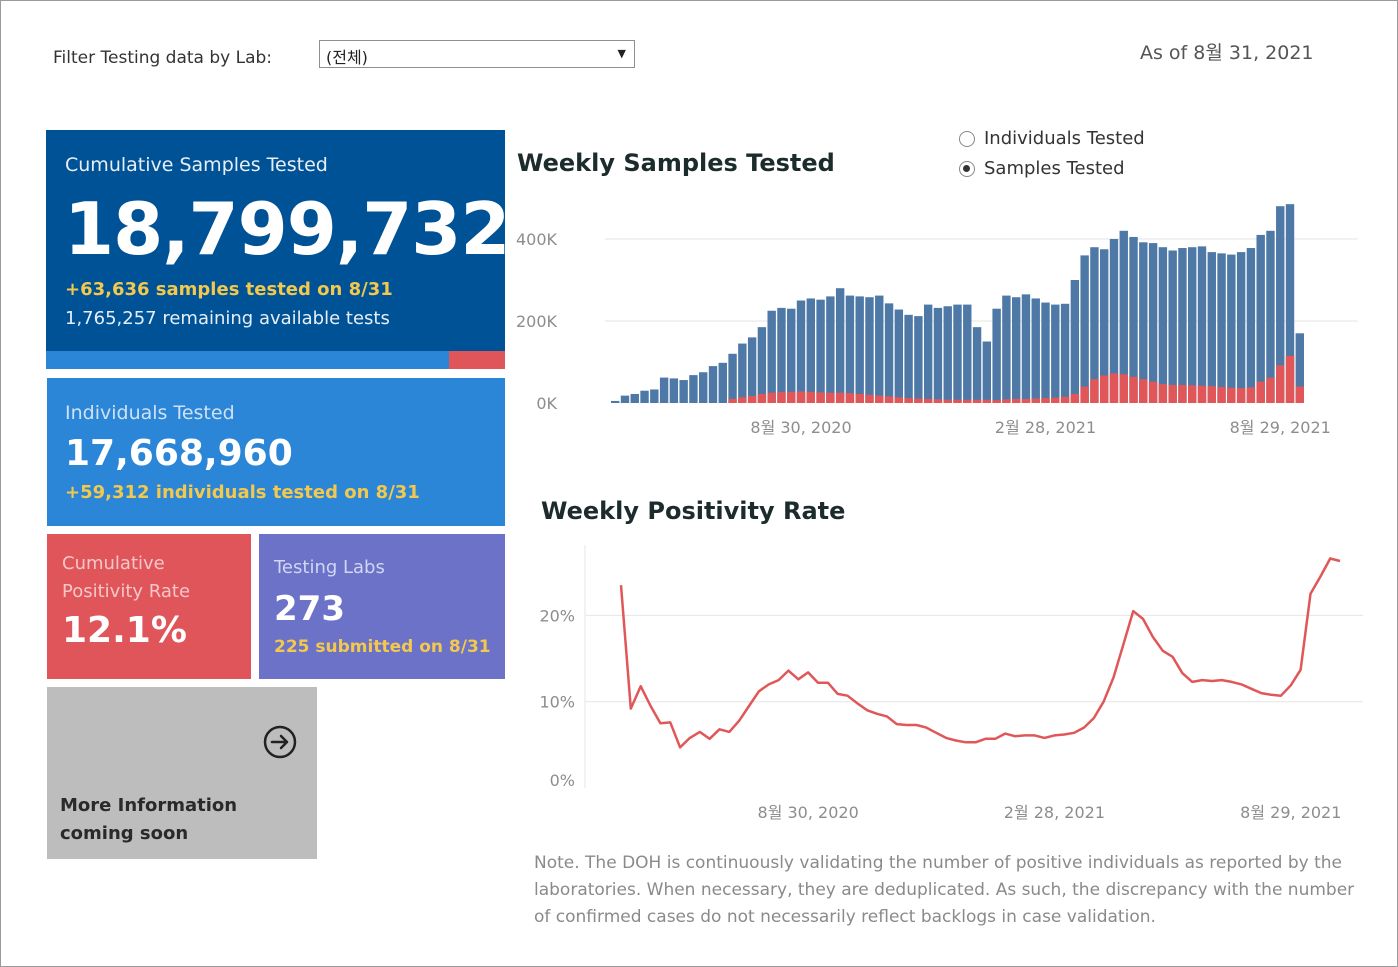 This screenshot has height=967, width=1398. I want to click on y-tick-label: 10%, so click(557, 702).